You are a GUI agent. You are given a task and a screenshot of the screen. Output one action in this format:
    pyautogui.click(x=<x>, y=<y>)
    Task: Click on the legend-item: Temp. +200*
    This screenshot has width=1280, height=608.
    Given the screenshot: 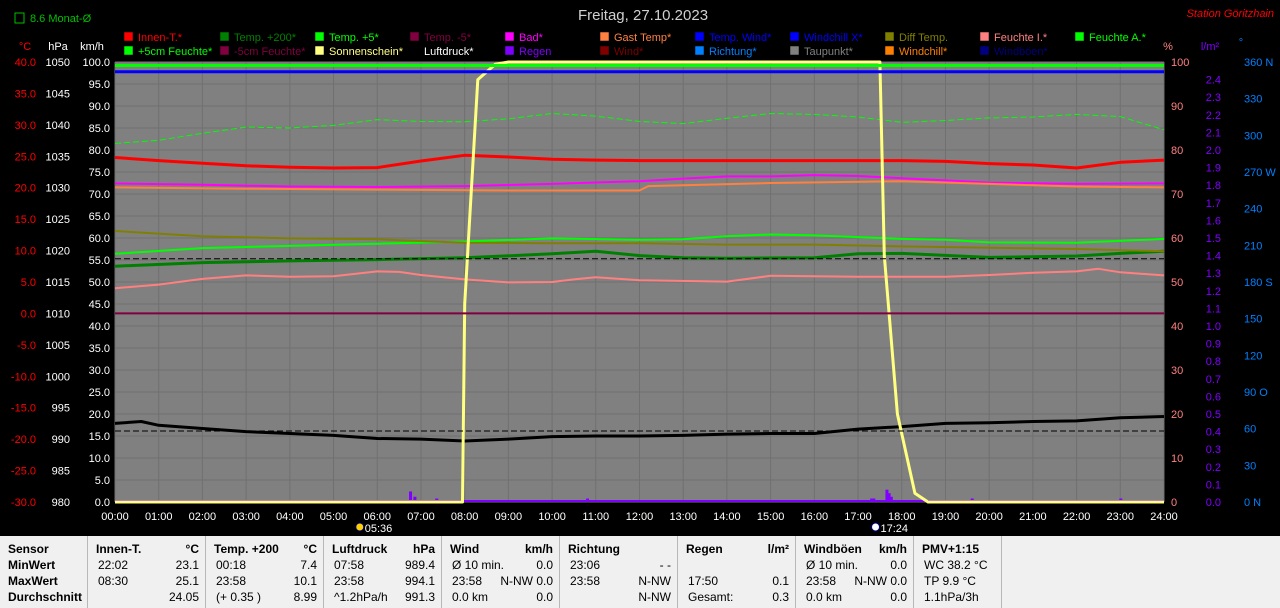 What is the action you would take?
    pyautogui.click(x=258, y=37)
    